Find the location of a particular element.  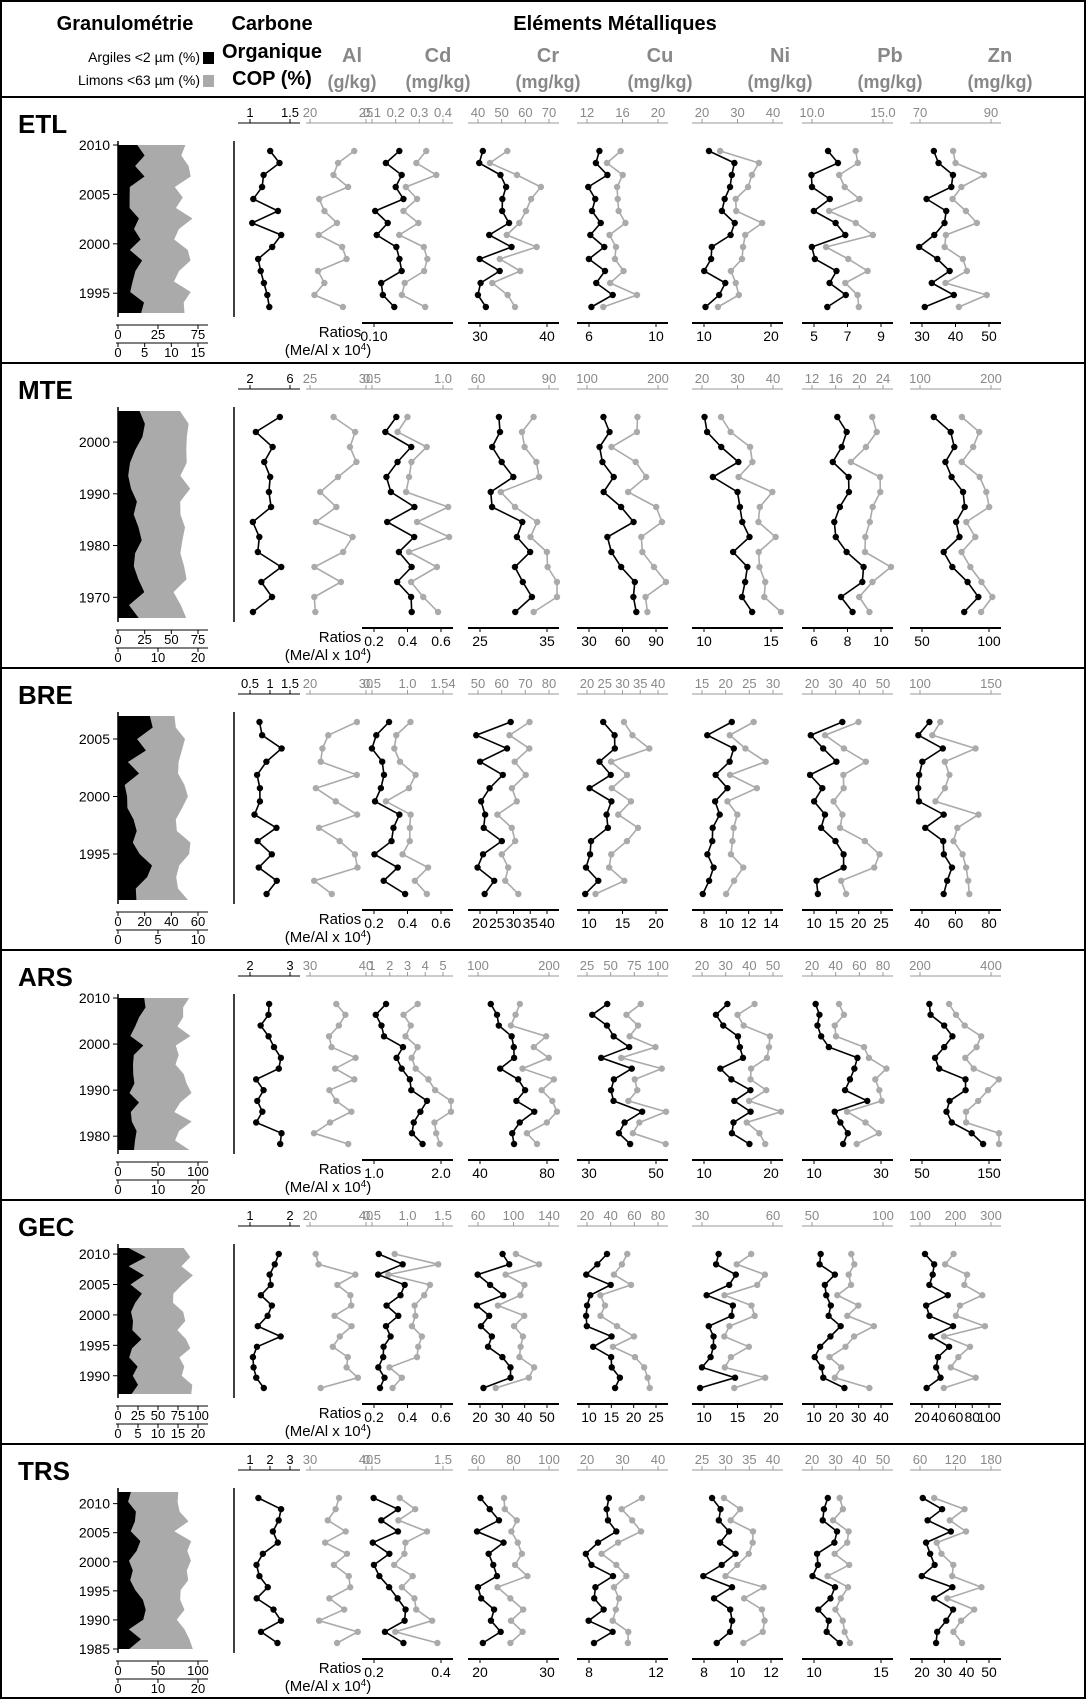

conc-tick-label: 0.5 is located at coordinates (372, 683).